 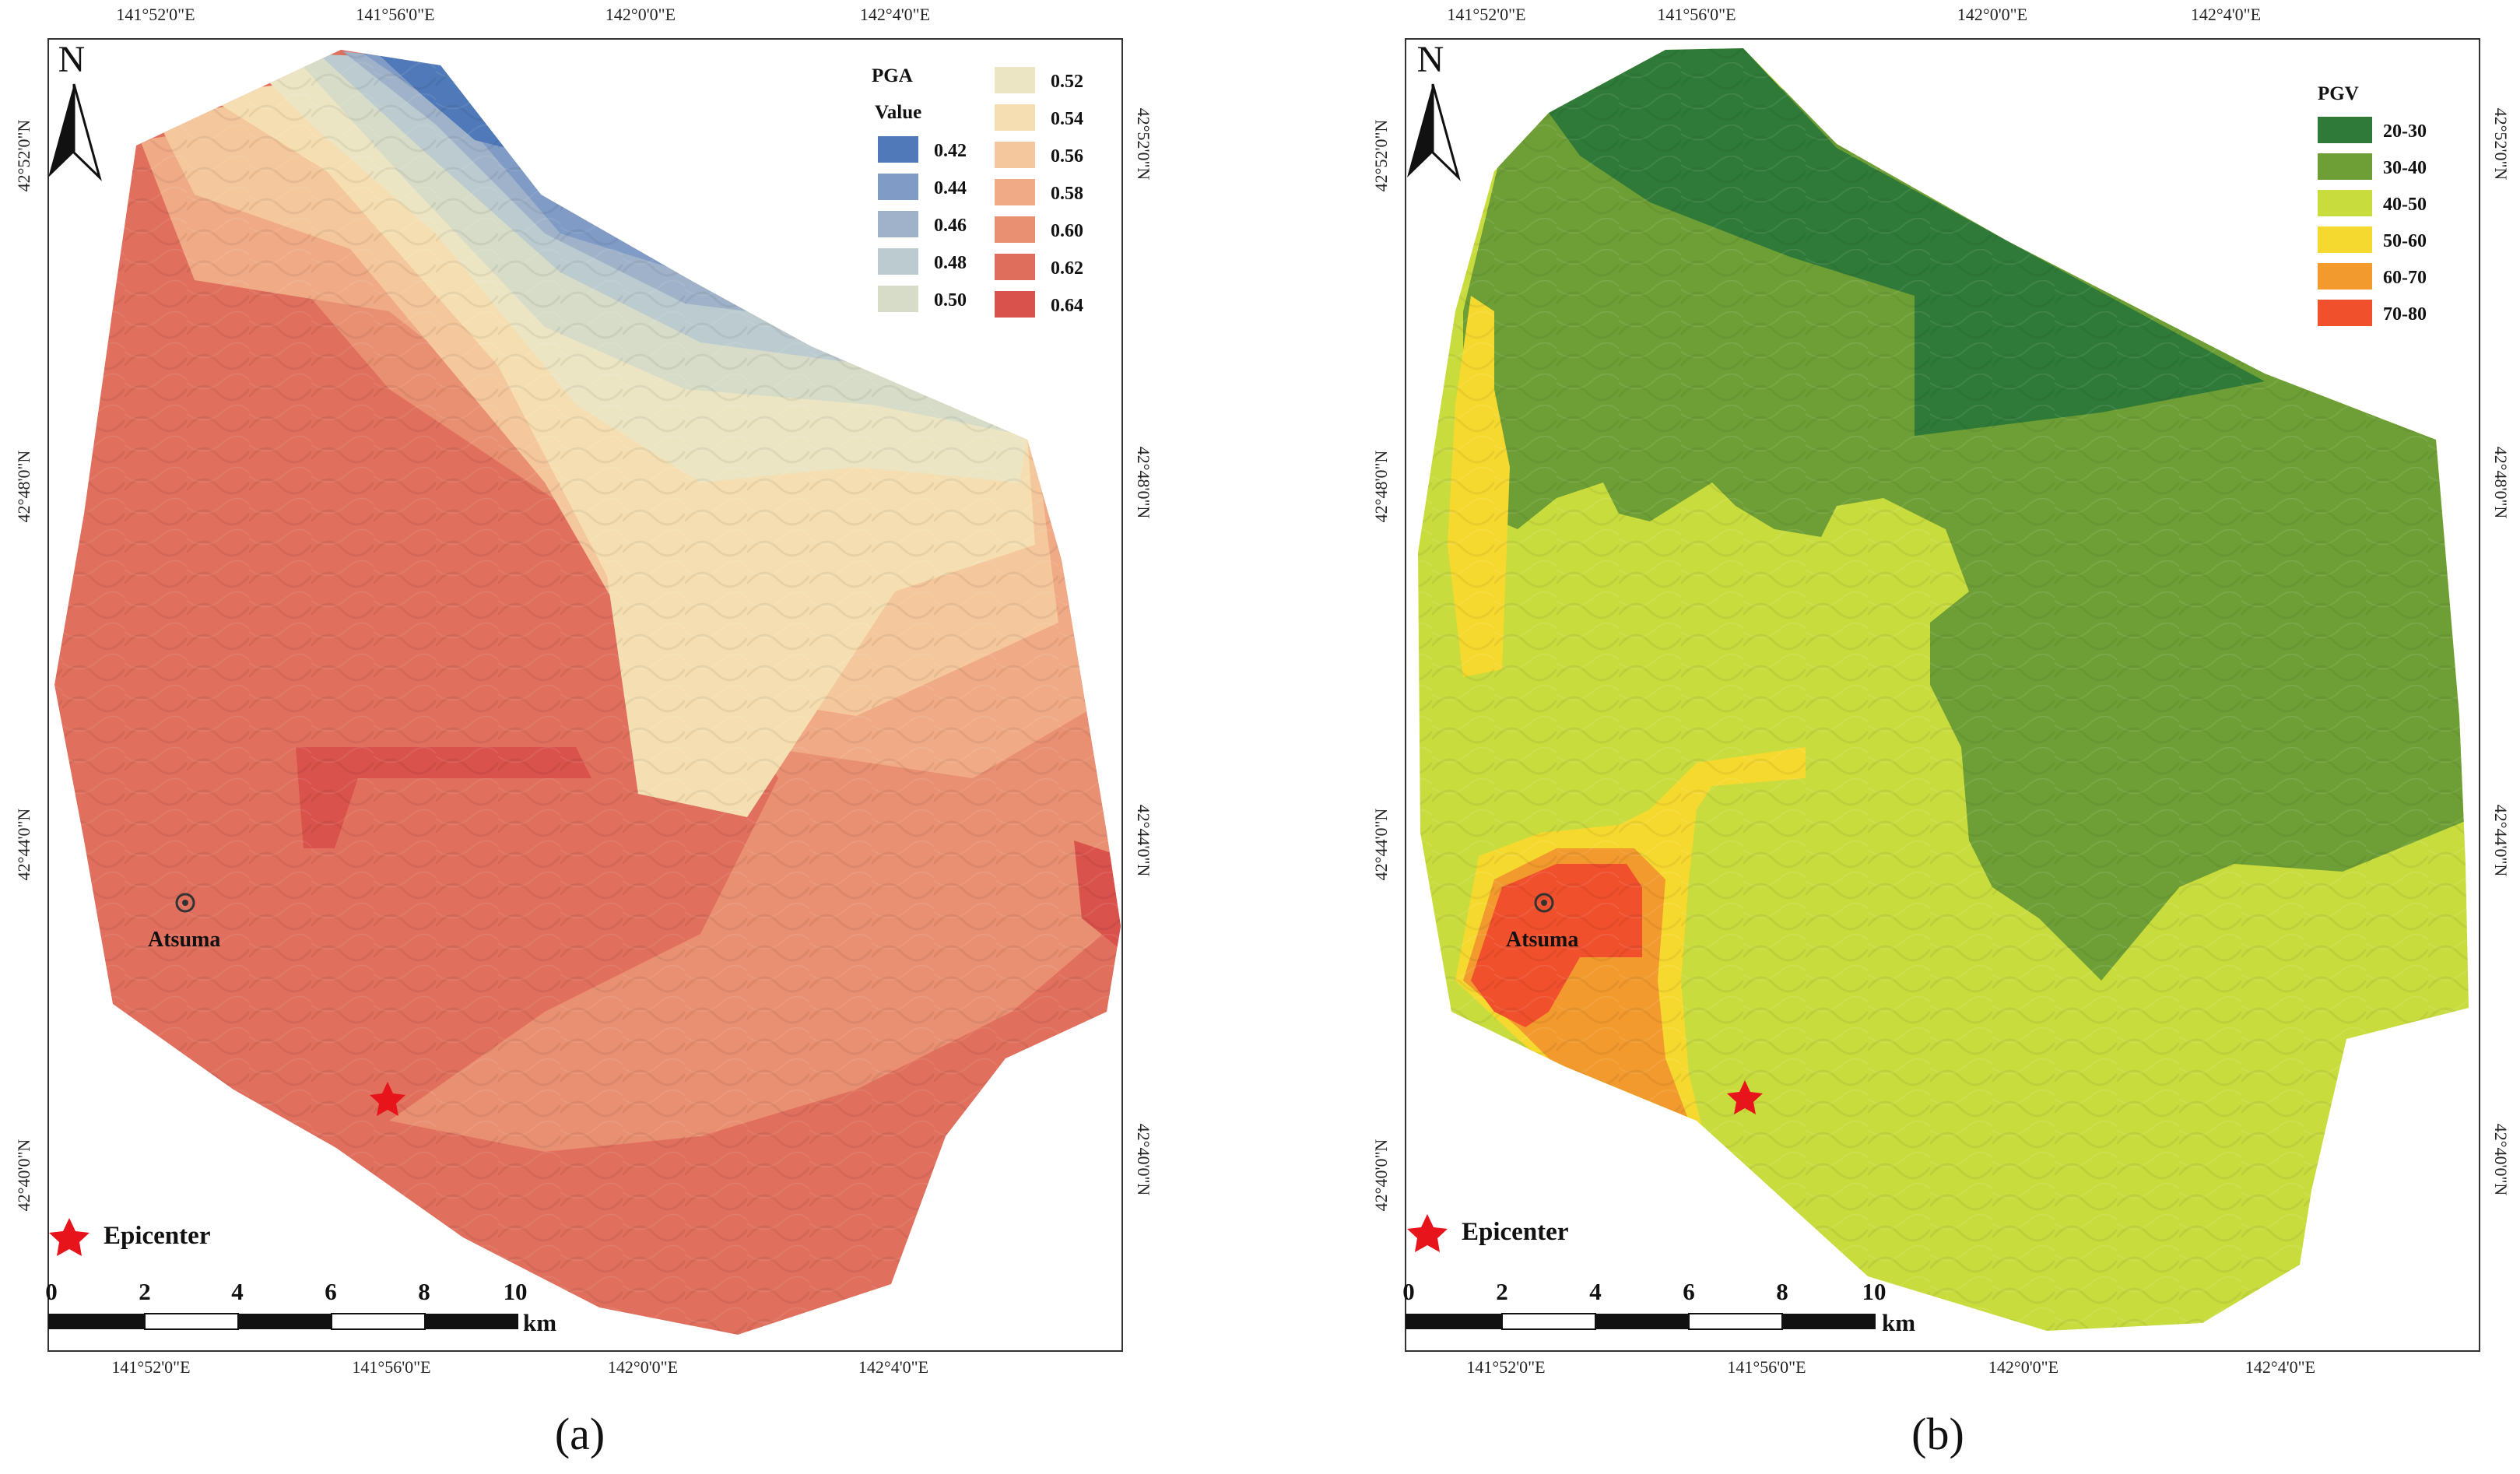 What do you see at coordinates (2023, 1367) in the screenshot?
I see `map-b-bottom-tick: 142°0'0"E` at bounding box center [2023, 1367].